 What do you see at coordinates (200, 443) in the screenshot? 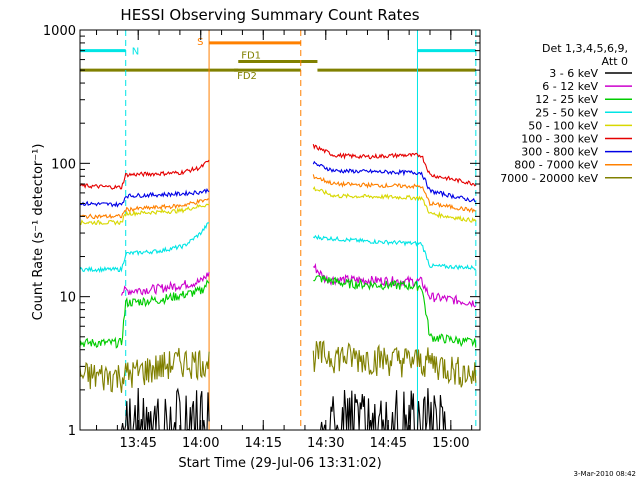
I see `x-tick-label: 14:00` at bounding box center [200, 443].